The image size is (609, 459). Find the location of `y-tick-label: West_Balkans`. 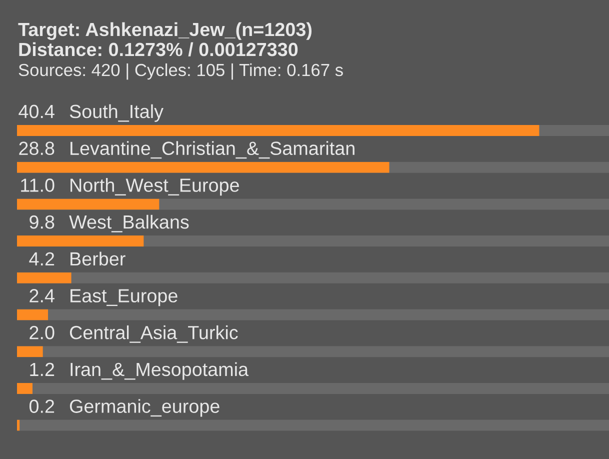

y-tick-label: West_Balkans is located at coordinates (129, 223).